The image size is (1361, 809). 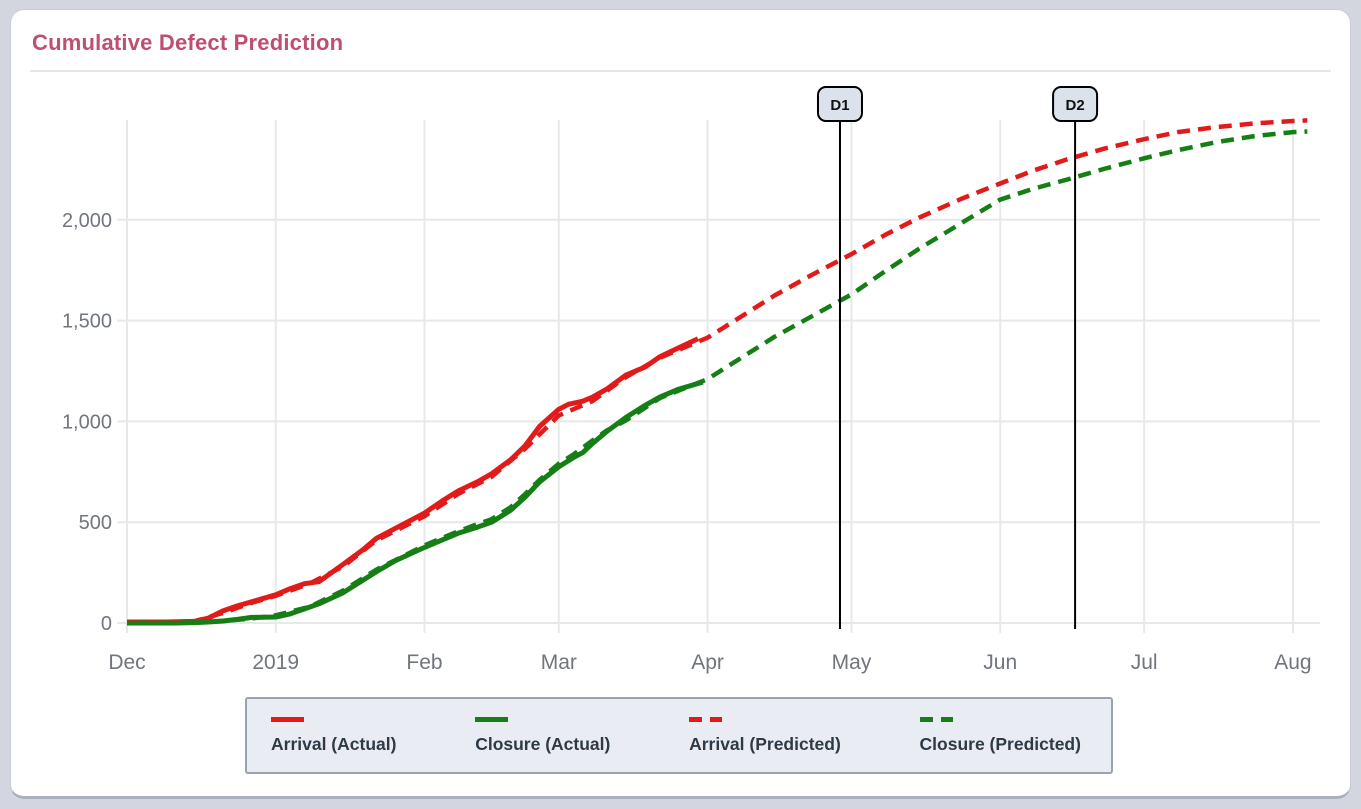 I want to click on x-tick-label: Jul, so click(x=1144, y=662).